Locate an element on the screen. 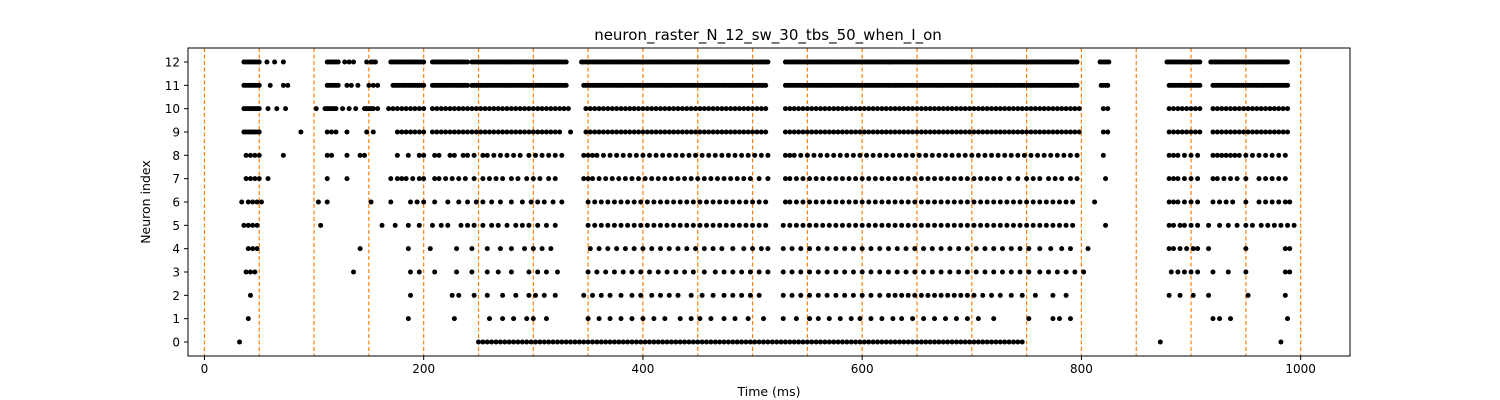 The height and width of the screenshot is (400, 1500). x-tick-label: 0 is located at coordinates (205, 369).